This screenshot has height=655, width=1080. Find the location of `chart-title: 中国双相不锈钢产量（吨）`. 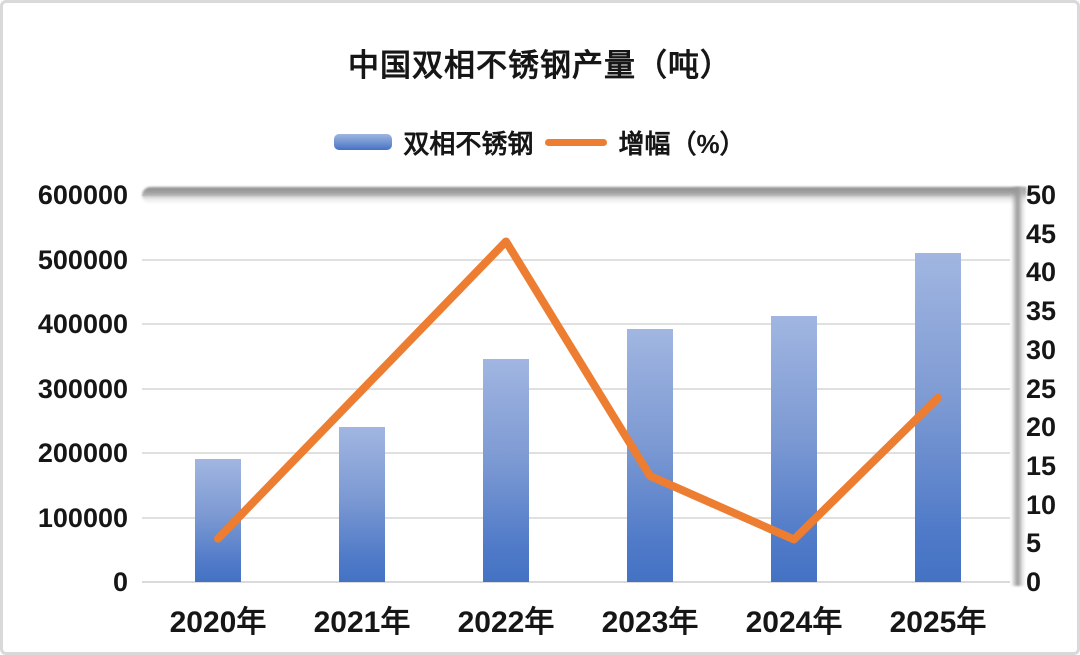

chart-title: 中国双相不锈钢产量（吨） is located at coordinates (540, 65).